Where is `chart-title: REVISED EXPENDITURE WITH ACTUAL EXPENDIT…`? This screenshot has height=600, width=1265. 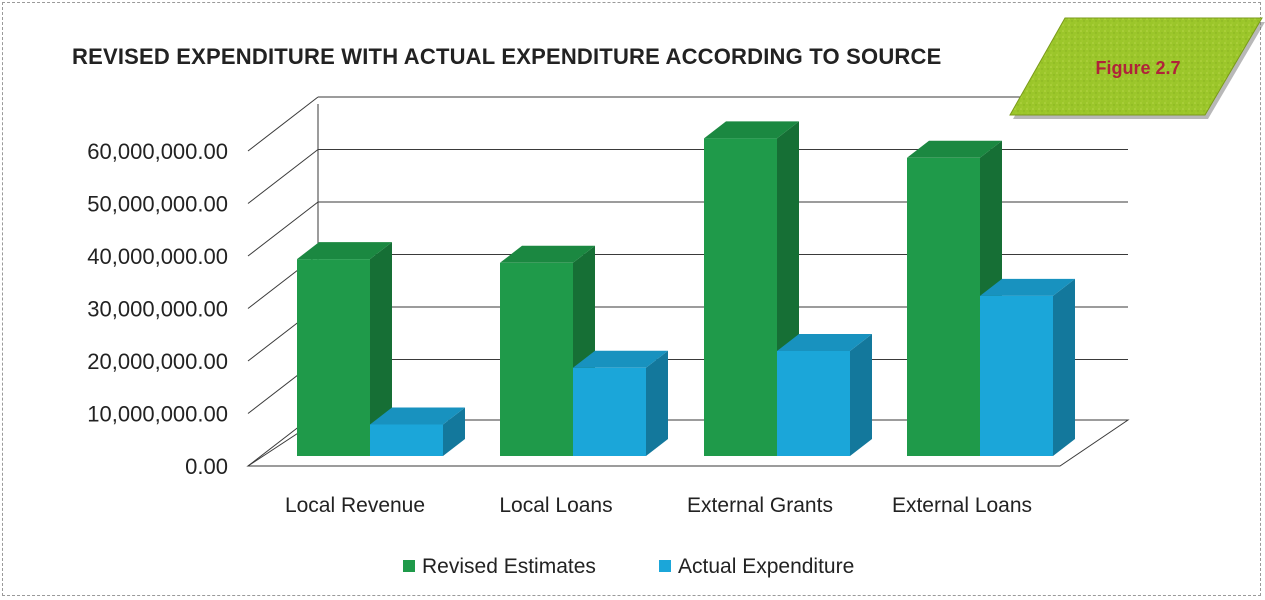 chart-title: REVISED EXPENDITURE WITH ACTUAL EXPENDIT… is located at coordinates (507, 56).